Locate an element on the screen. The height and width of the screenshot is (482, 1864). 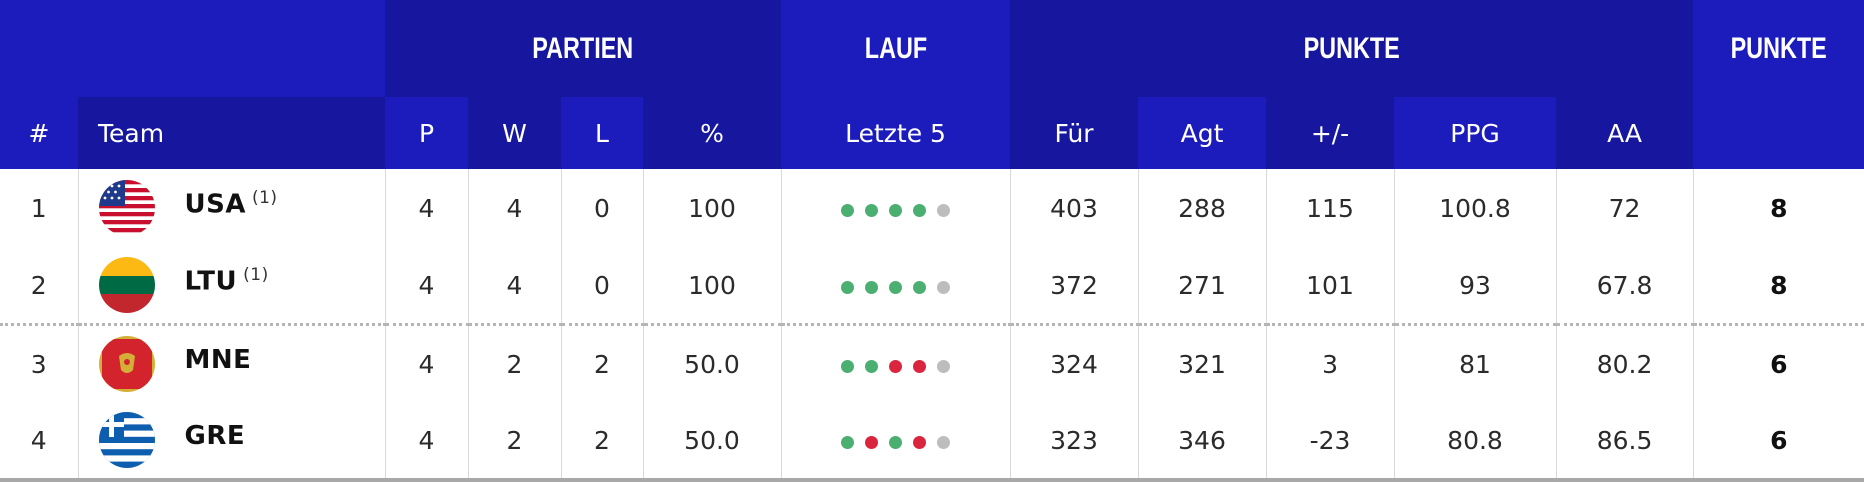
group-header-lauf: LAUF is located at coordinates (896, 48).